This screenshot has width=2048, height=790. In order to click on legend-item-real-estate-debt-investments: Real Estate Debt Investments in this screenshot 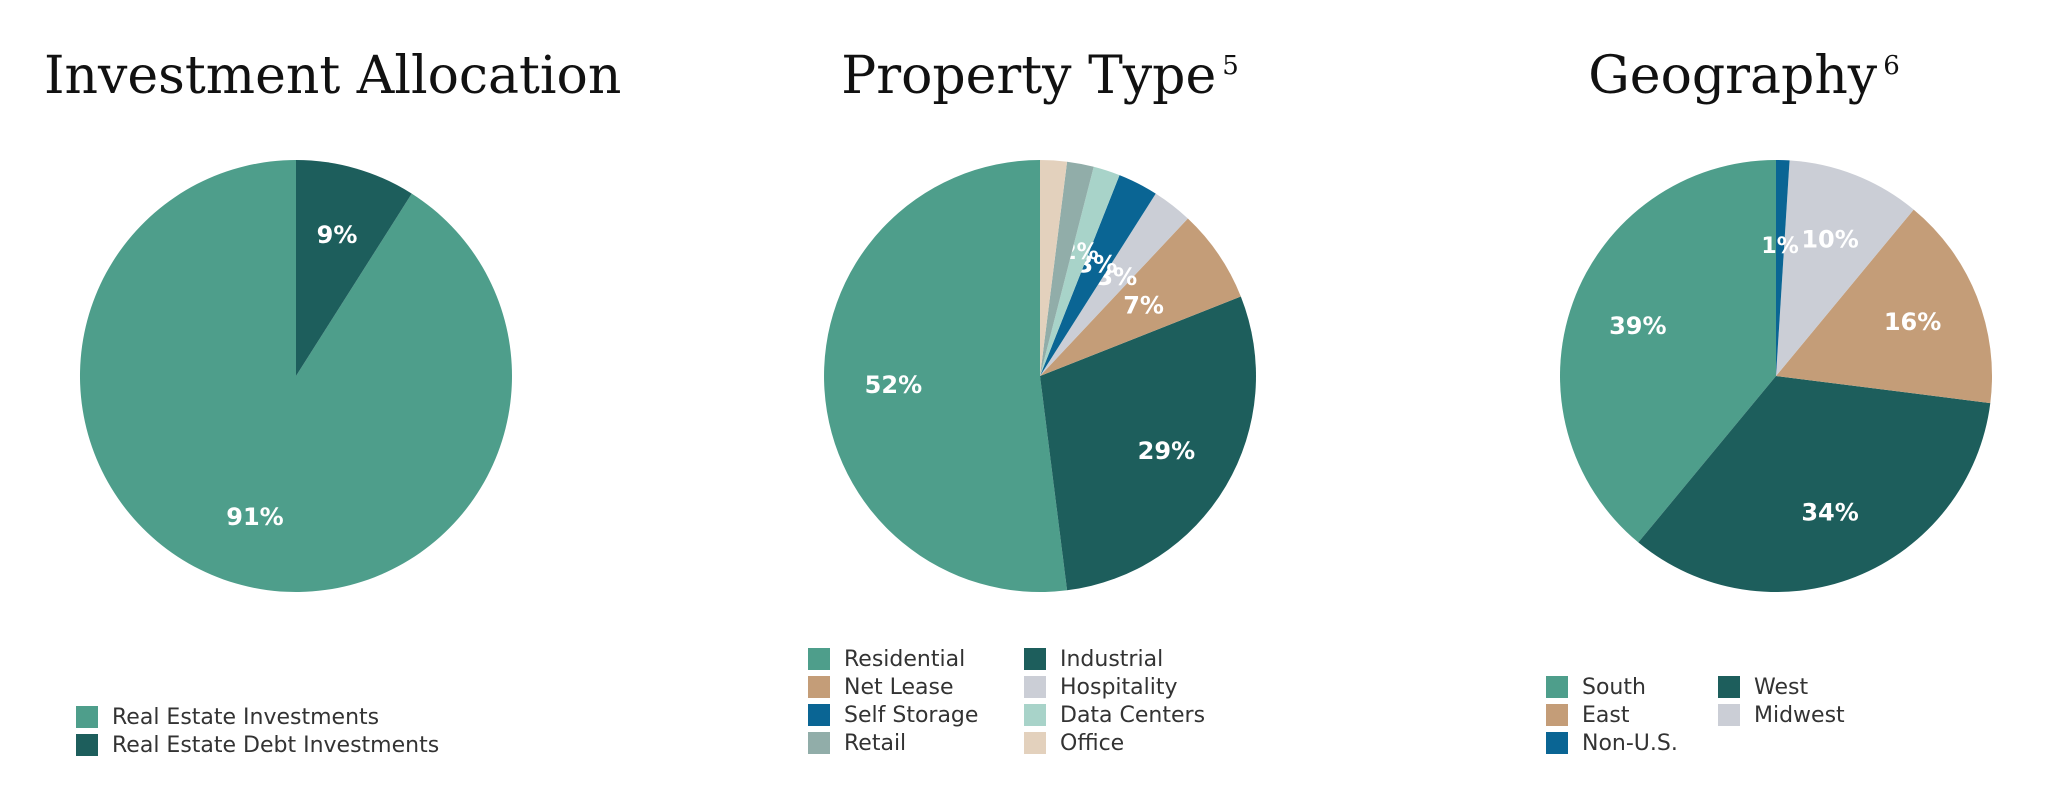, I will do `click(258, 745)`.